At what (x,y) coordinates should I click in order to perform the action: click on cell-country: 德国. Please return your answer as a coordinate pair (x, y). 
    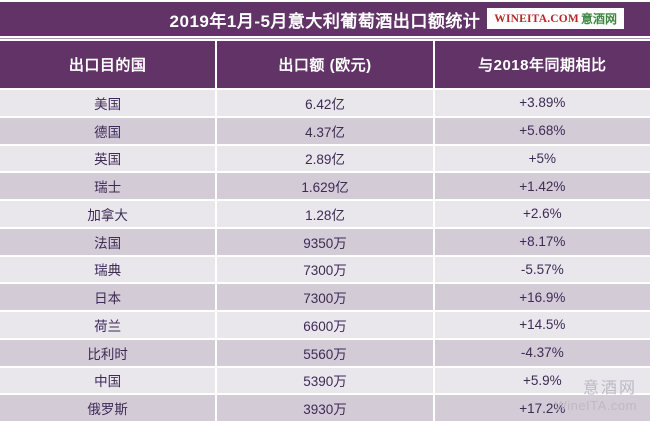
    Looking at the image, I should click on (108, 130).